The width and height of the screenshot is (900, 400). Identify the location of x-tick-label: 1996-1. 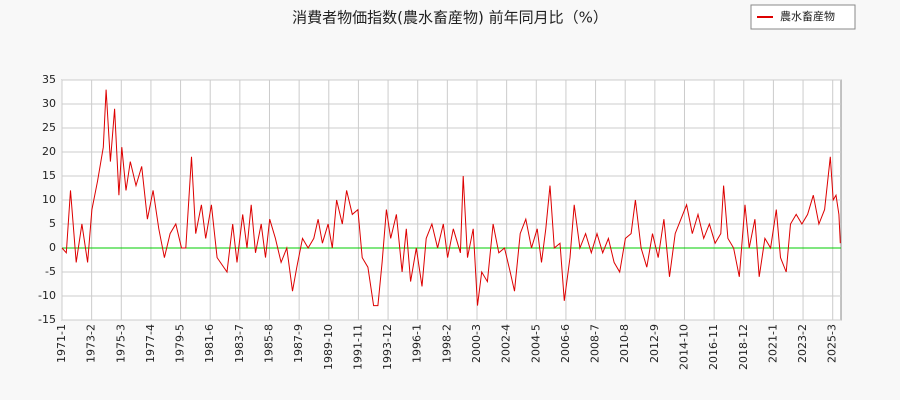
(417, 343).